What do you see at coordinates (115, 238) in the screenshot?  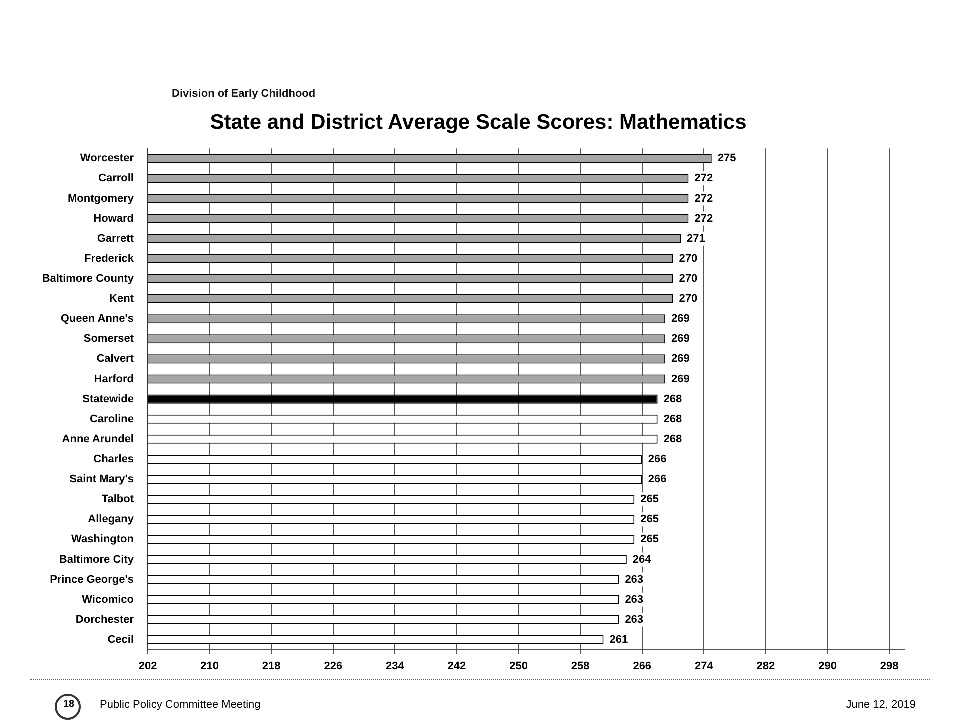 I see `y-tick-label: Garrett` at bounding box center [115, 238].